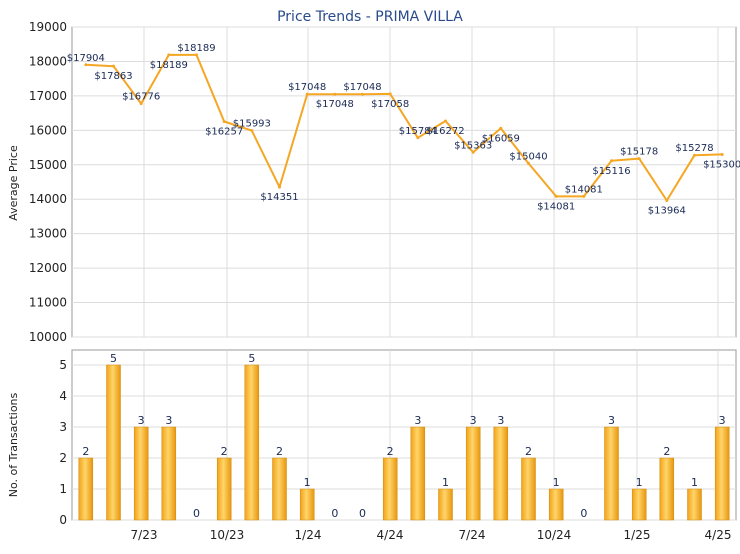 Image resolution: width=740 pixels, height=554 pixels. What do you see at coordinates (694, 148) in the screenshot?
I see `price-data-label: $15278` at bounding box center [694, 148].